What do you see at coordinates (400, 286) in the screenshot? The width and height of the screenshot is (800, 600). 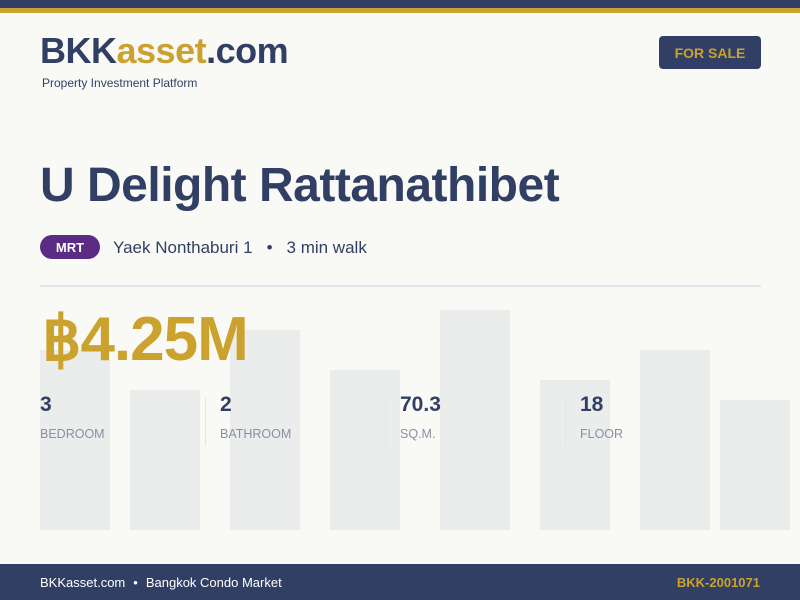 I see `divider` at bounding box center [400, 286].